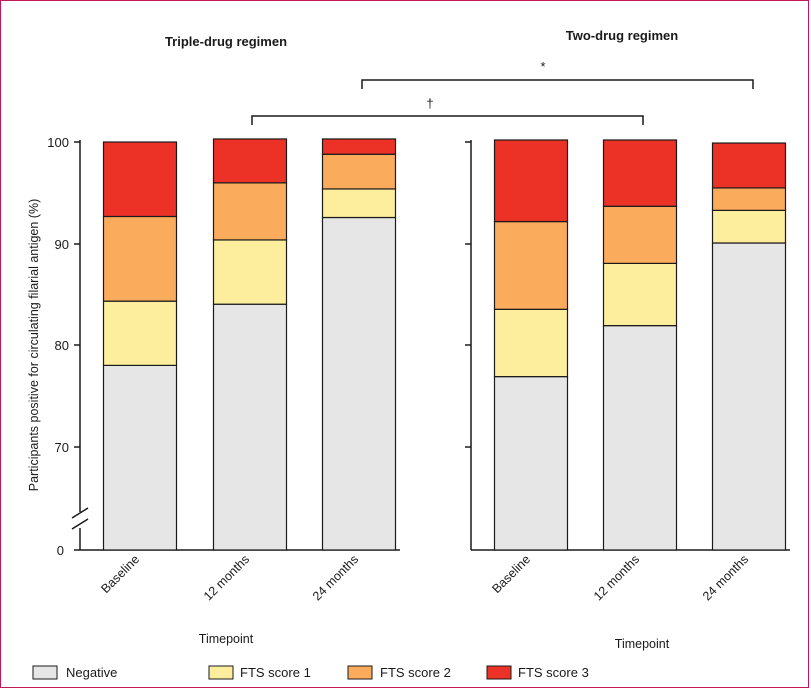 This screenshot has height=690, width=811. What do you see at coordinates (45, 672) in the screenshot?
I see `legend-swatch-negative` at bounding box center [45, 672].